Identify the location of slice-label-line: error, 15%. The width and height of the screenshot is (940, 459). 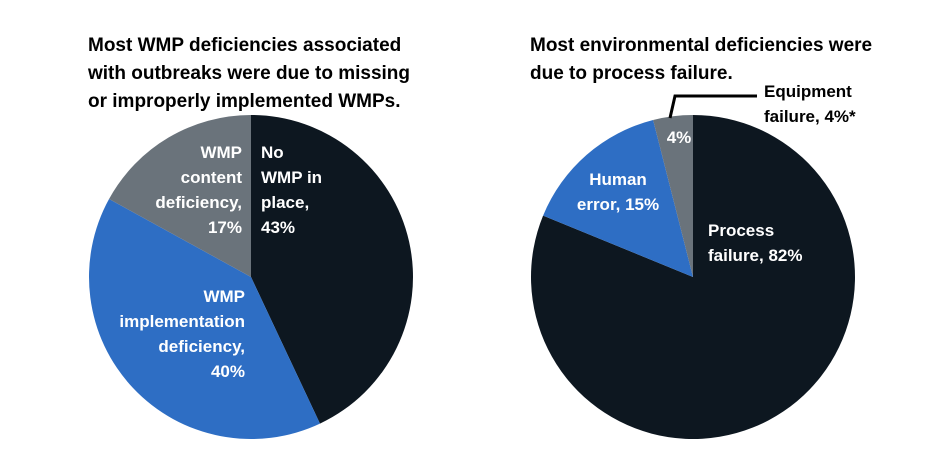
(618, 204).